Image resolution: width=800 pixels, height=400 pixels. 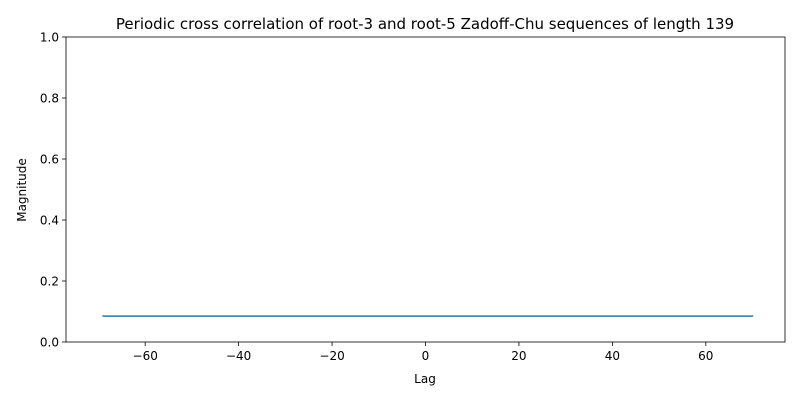 What do you see at coordinates (145, 356) in the screenshot?
I see `x-tick-label: −60` at bounding box center [145, 356].